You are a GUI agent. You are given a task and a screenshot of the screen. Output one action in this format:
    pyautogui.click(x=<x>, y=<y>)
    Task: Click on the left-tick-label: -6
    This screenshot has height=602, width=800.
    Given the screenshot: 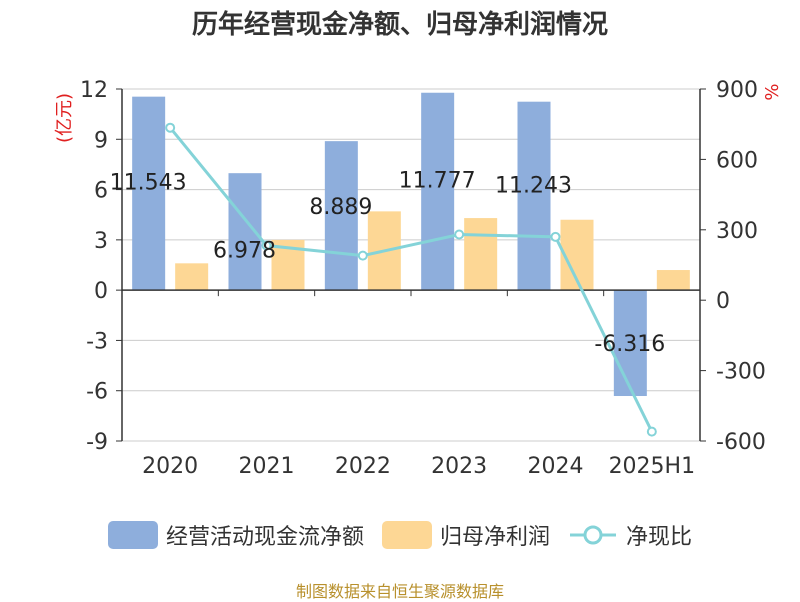 What is the action you would take?
    pyautogui.click(x=97, y=392)
    